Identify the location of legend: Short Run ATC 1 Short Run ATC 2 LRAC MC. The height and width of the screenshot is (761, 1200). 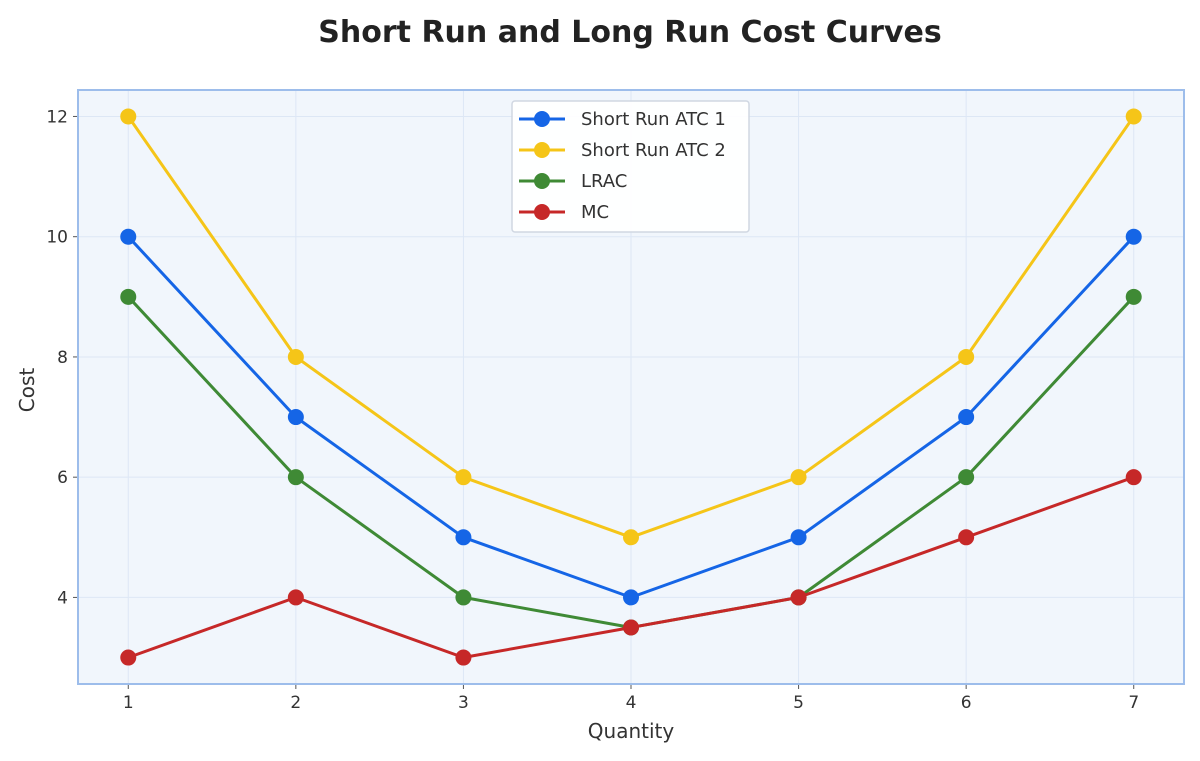
(630, 166).